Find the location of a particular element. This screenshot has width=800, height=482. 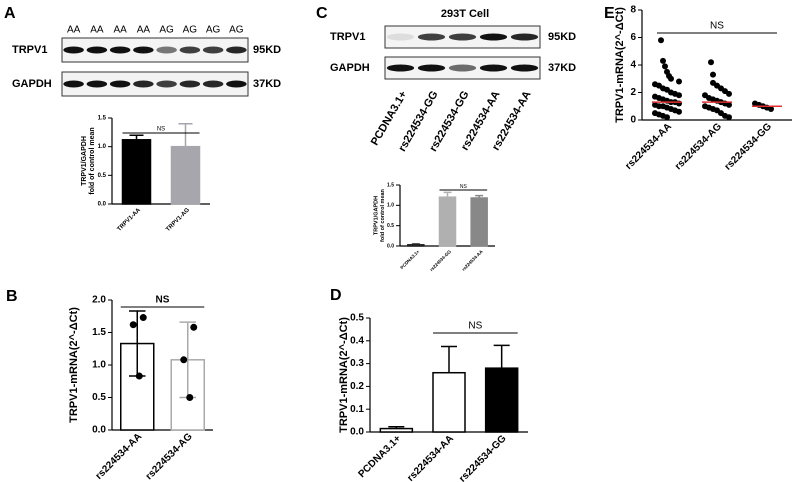

y-tick-label: 4 is located at coordinates (633, 65).